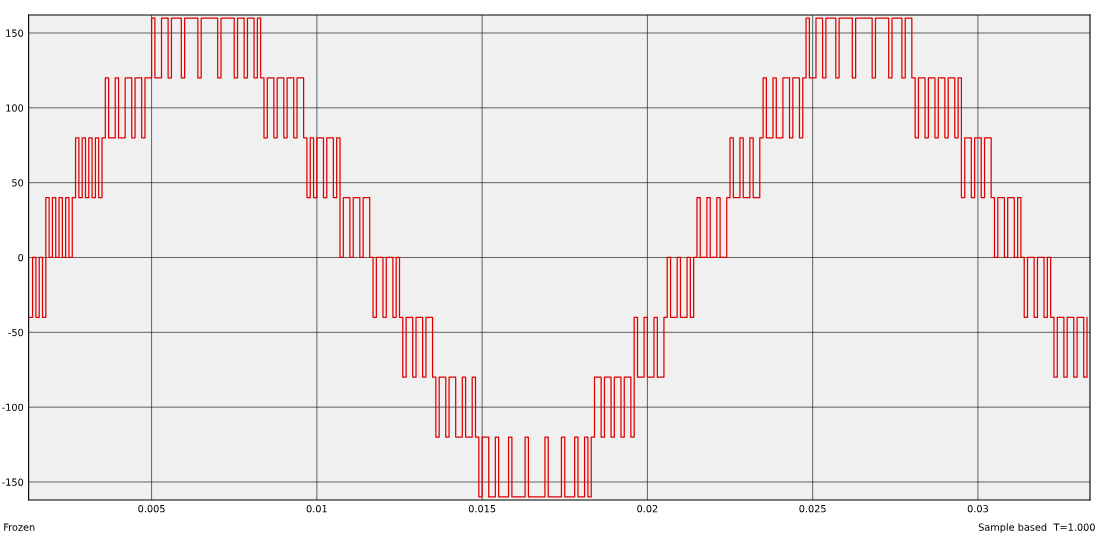  Describe the element at coordinates (647, 508) in the screenshot. I see `x-tick-label: 0.02` at that location.